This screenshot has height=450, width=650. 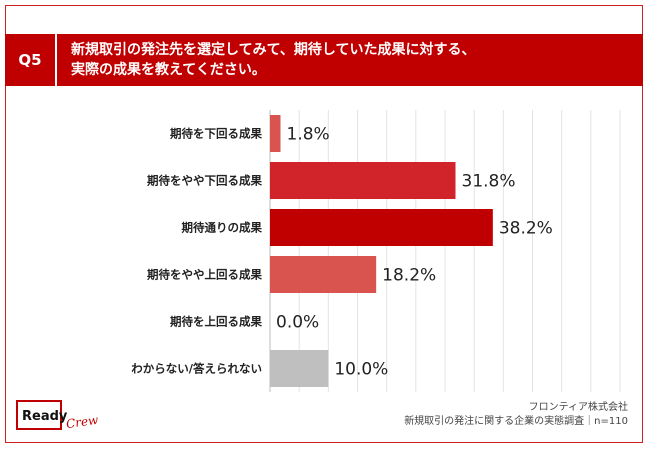 I want to click on source-company: フロンティア株式会社, so click(x=578, y=407).